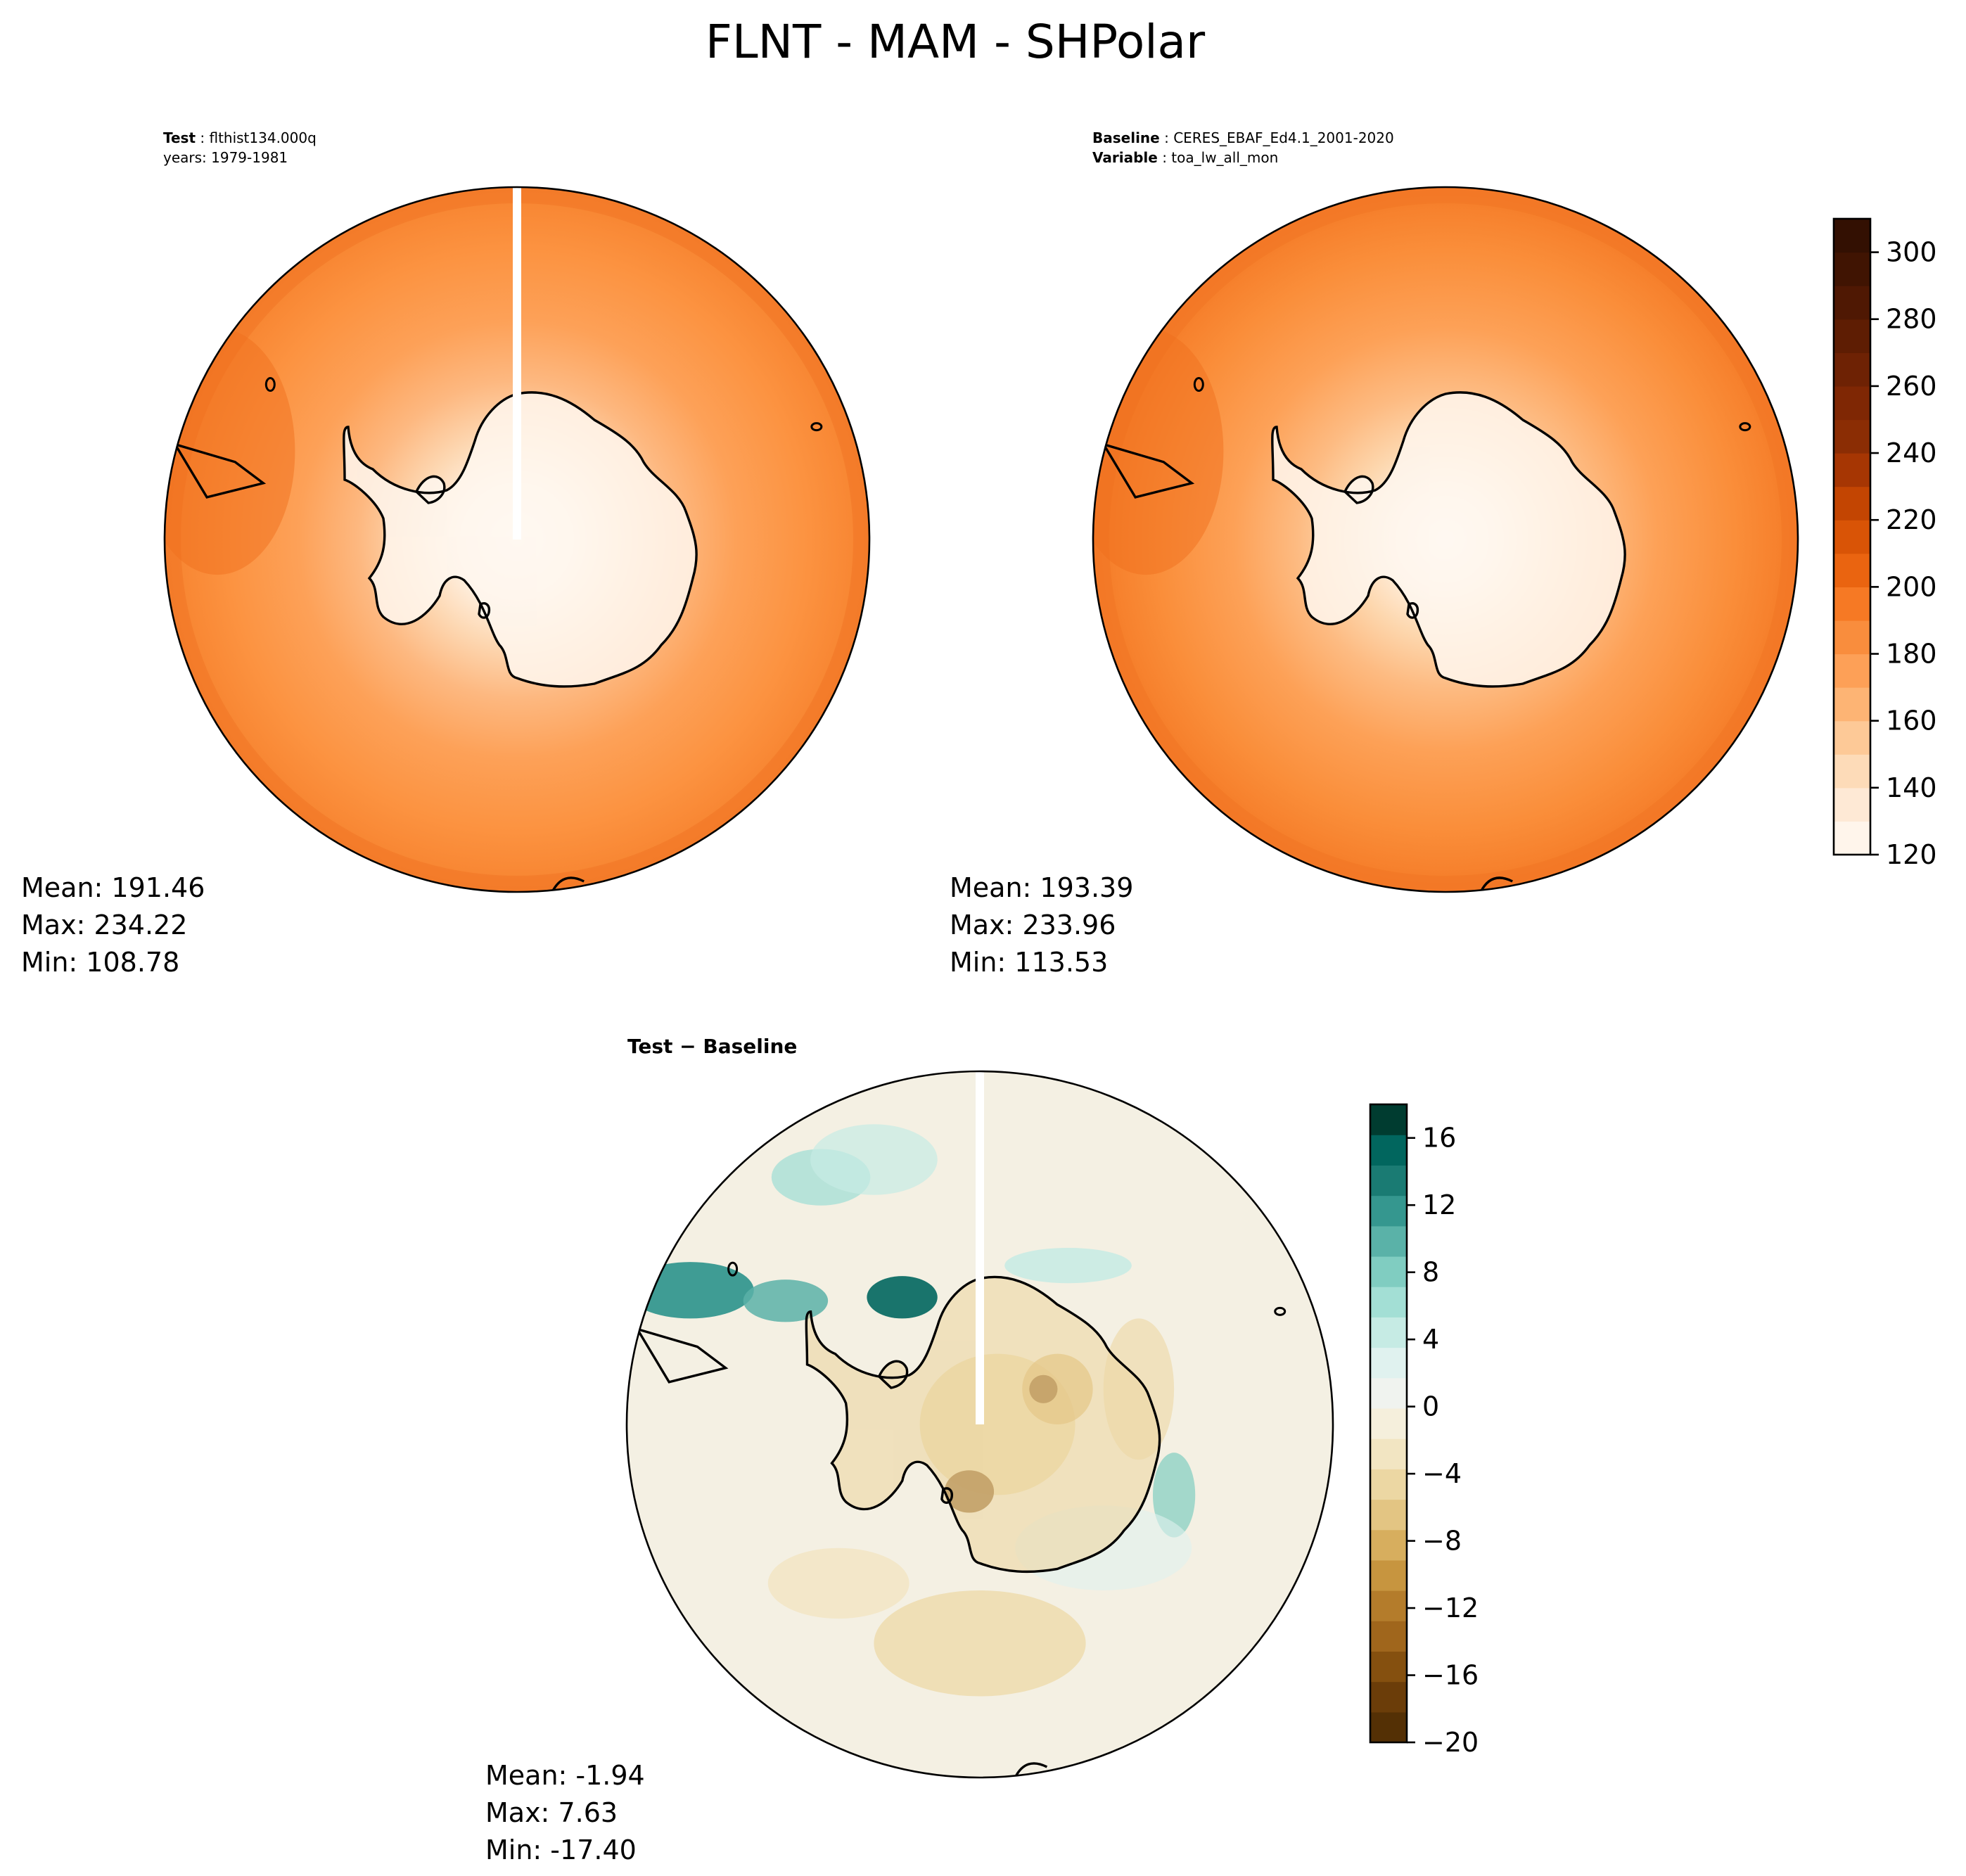 The height and width of the screenshot is (1876, 1966). I want to click on diff-colorbar: 16 12 8 4 0 −4 −8 −12 −16 −20, so click(1424, 1430).